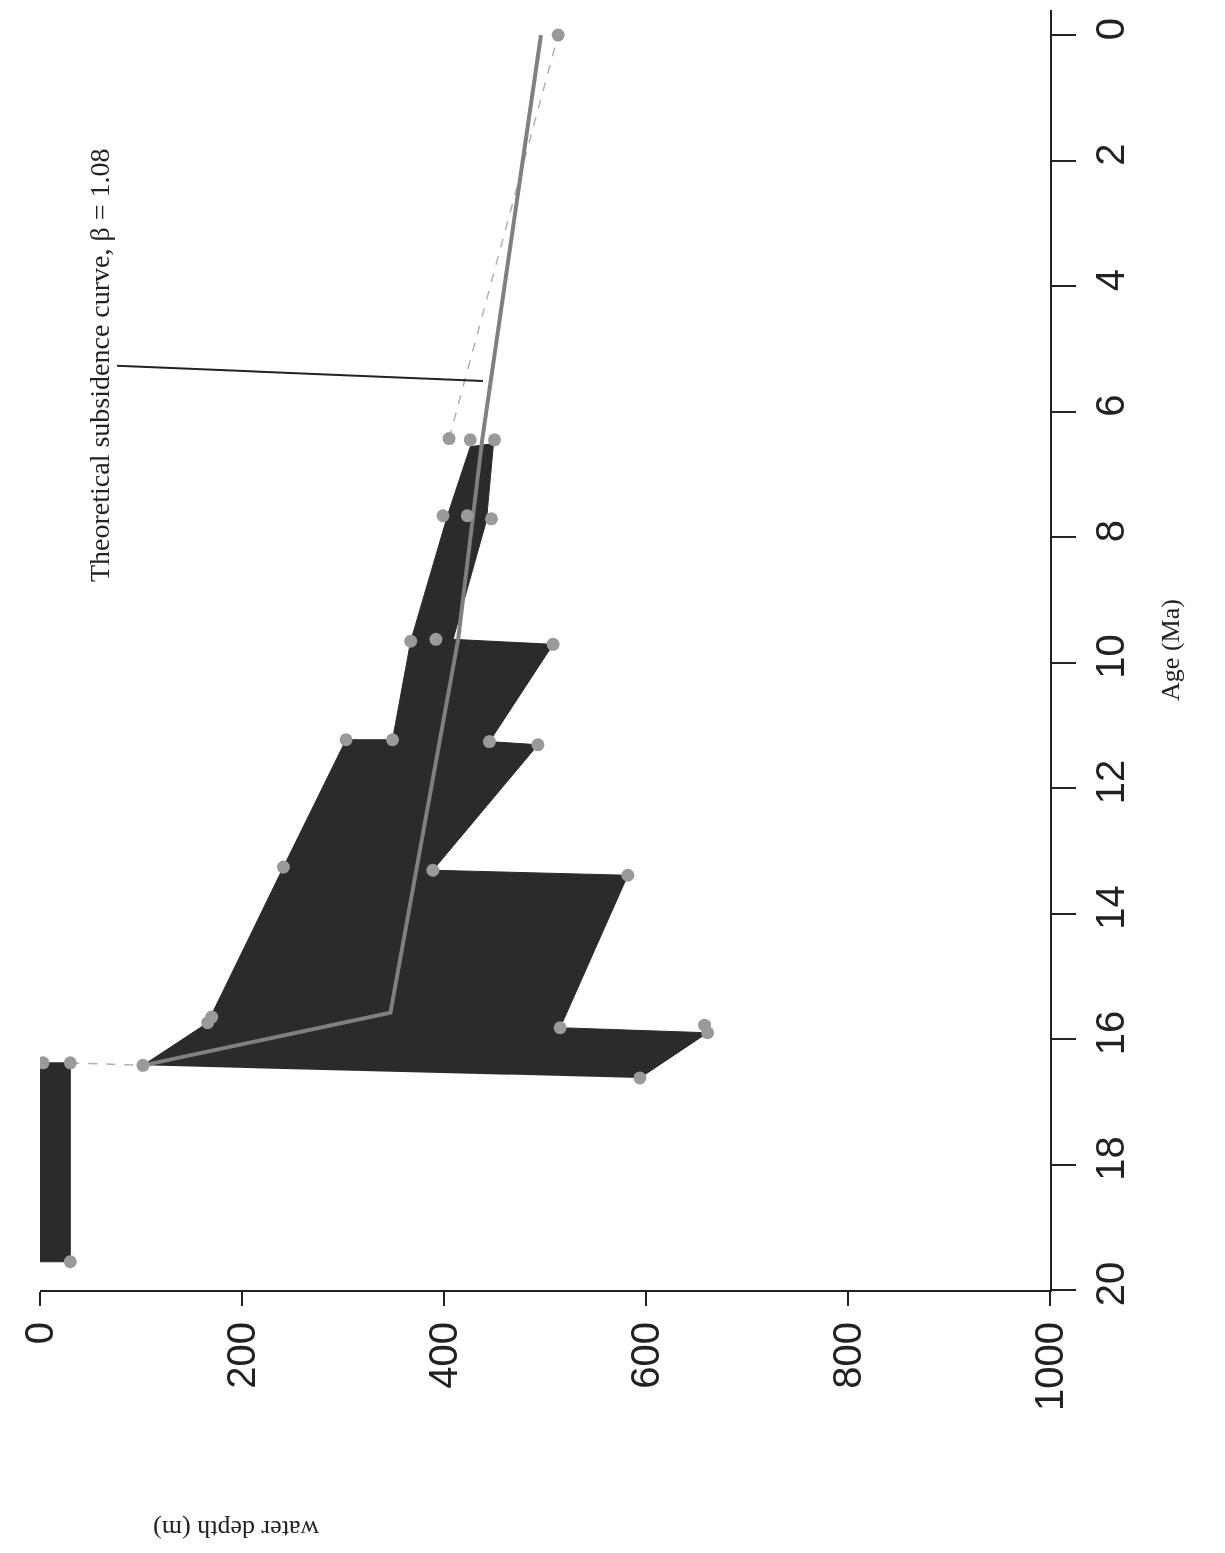 This screenshot has width=1225, height=1553. What do you see at coordinates (645, 1355) in the screenshot?
I see `x-tick-label: 600` at bounding box center [645, 1355].